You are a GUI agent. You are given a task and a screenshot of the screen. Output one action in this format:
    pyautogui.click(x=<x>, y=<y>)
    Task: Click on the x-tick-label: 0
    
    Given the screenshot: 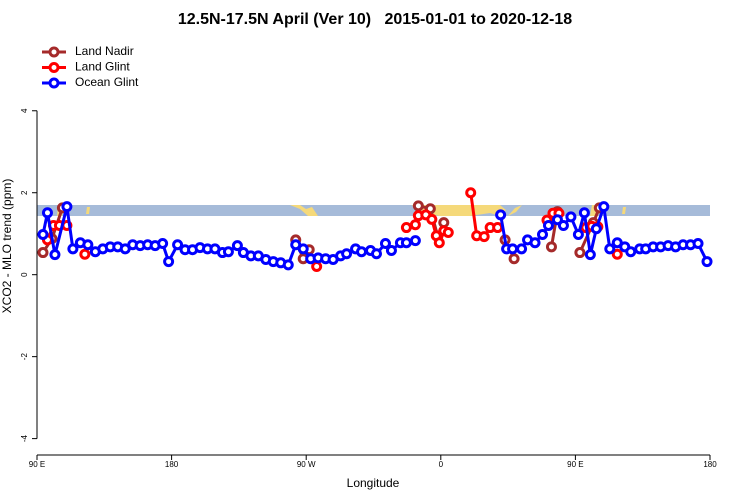 What is the action you would take?
    pyautogui.click(x=441, y=464)
    